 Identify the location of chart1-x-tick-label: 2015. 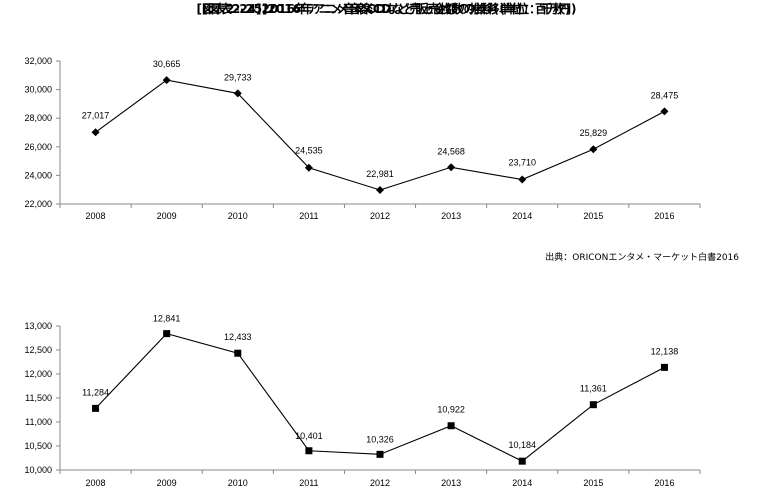
(593, 216).